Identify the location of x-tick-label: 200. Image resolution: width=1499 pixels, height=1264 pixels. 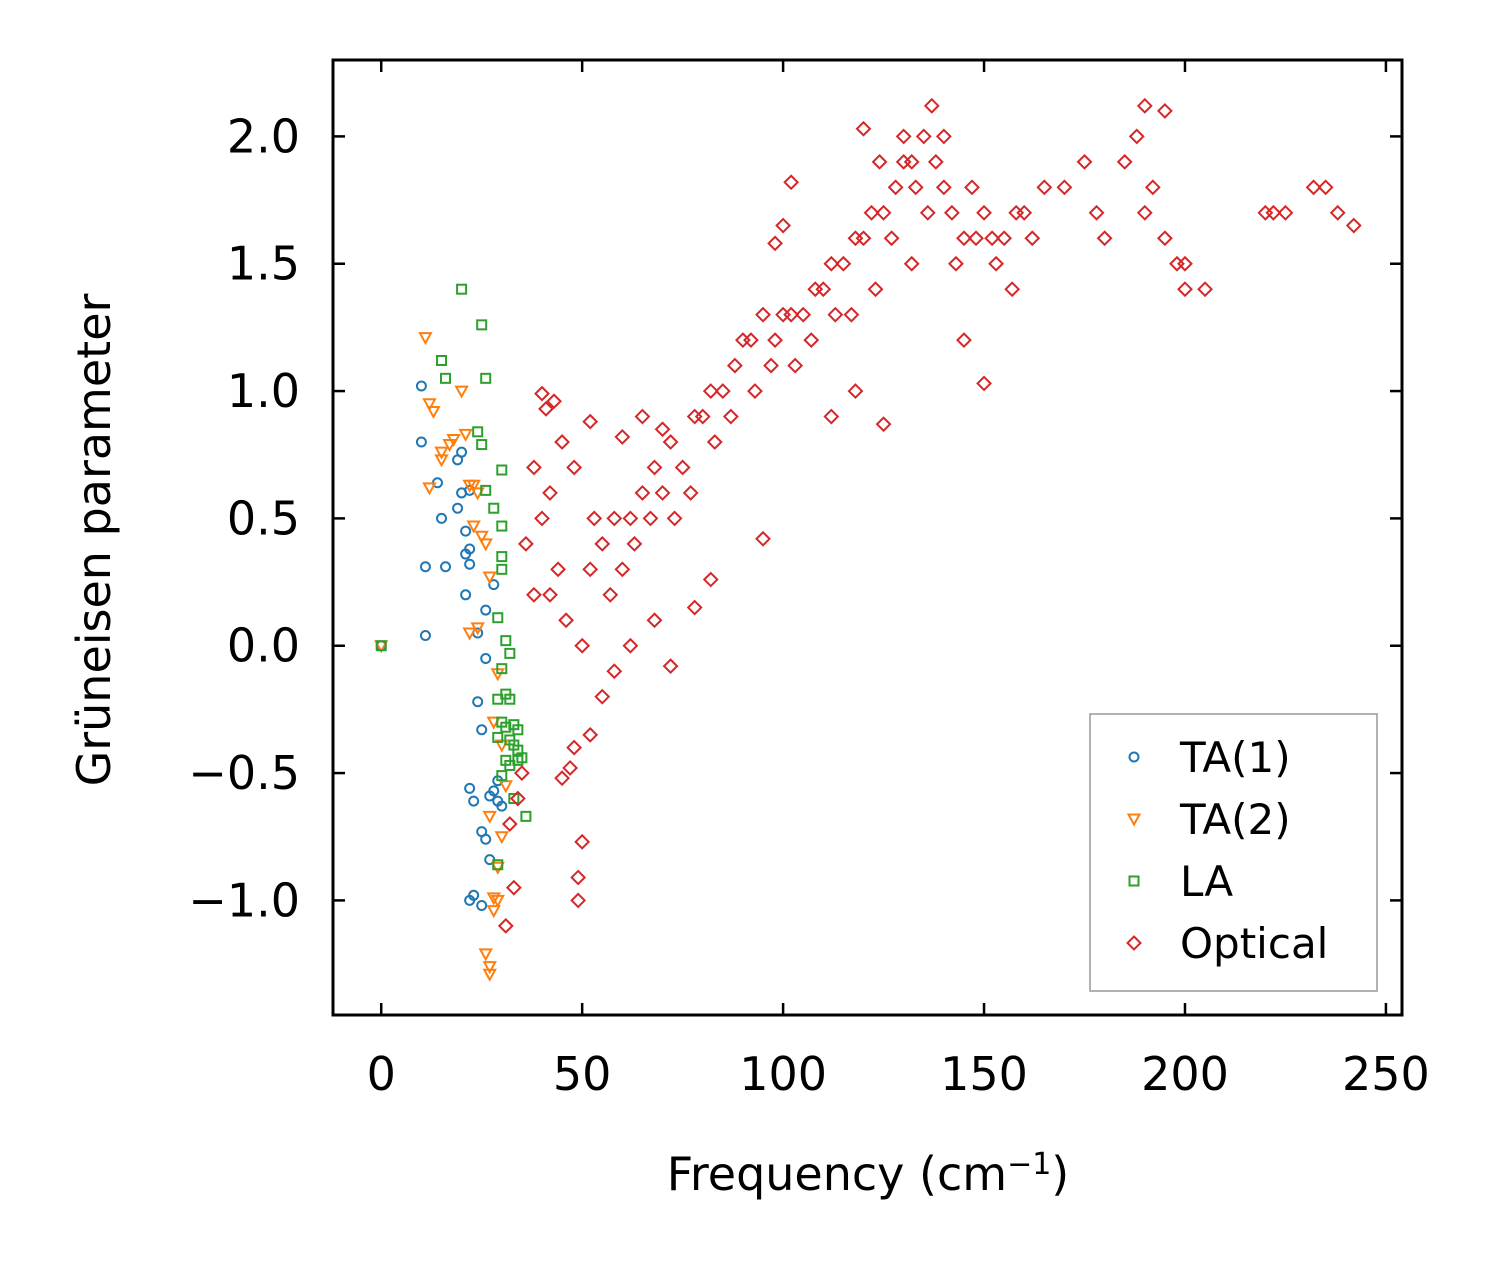
(1185, 1074).